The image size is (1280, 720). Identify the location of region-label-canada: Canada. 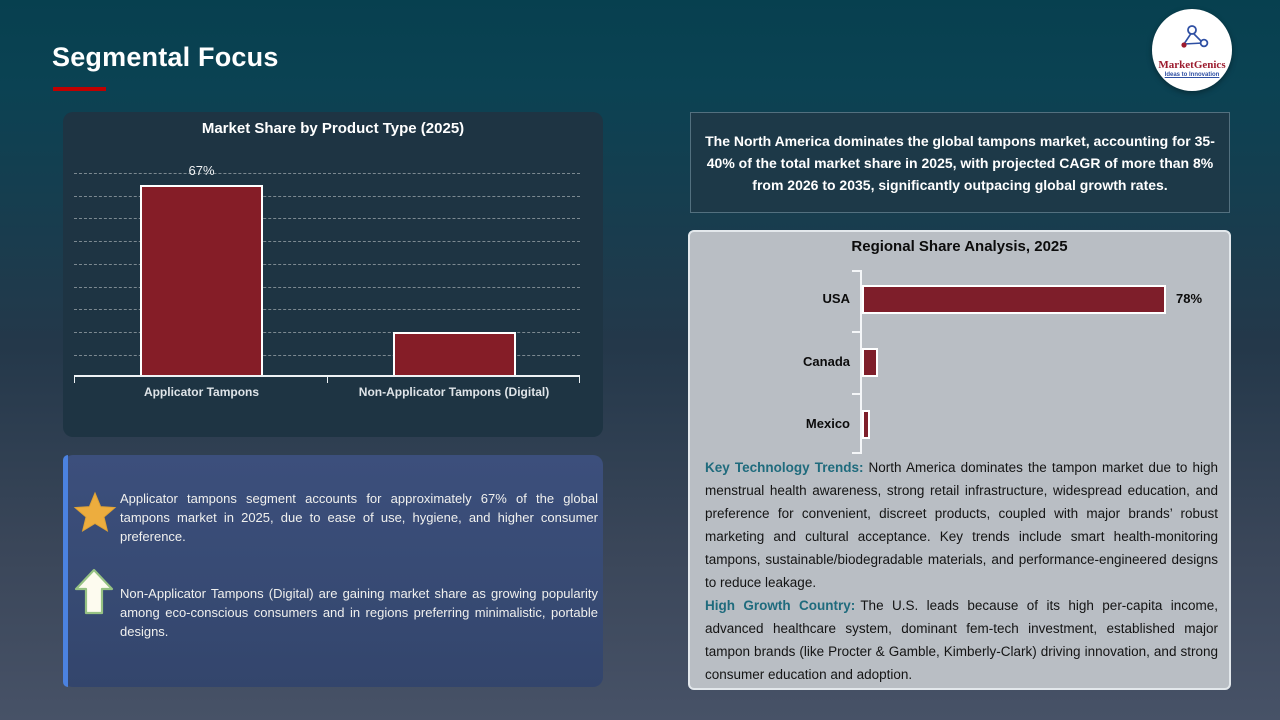
(826, 361).